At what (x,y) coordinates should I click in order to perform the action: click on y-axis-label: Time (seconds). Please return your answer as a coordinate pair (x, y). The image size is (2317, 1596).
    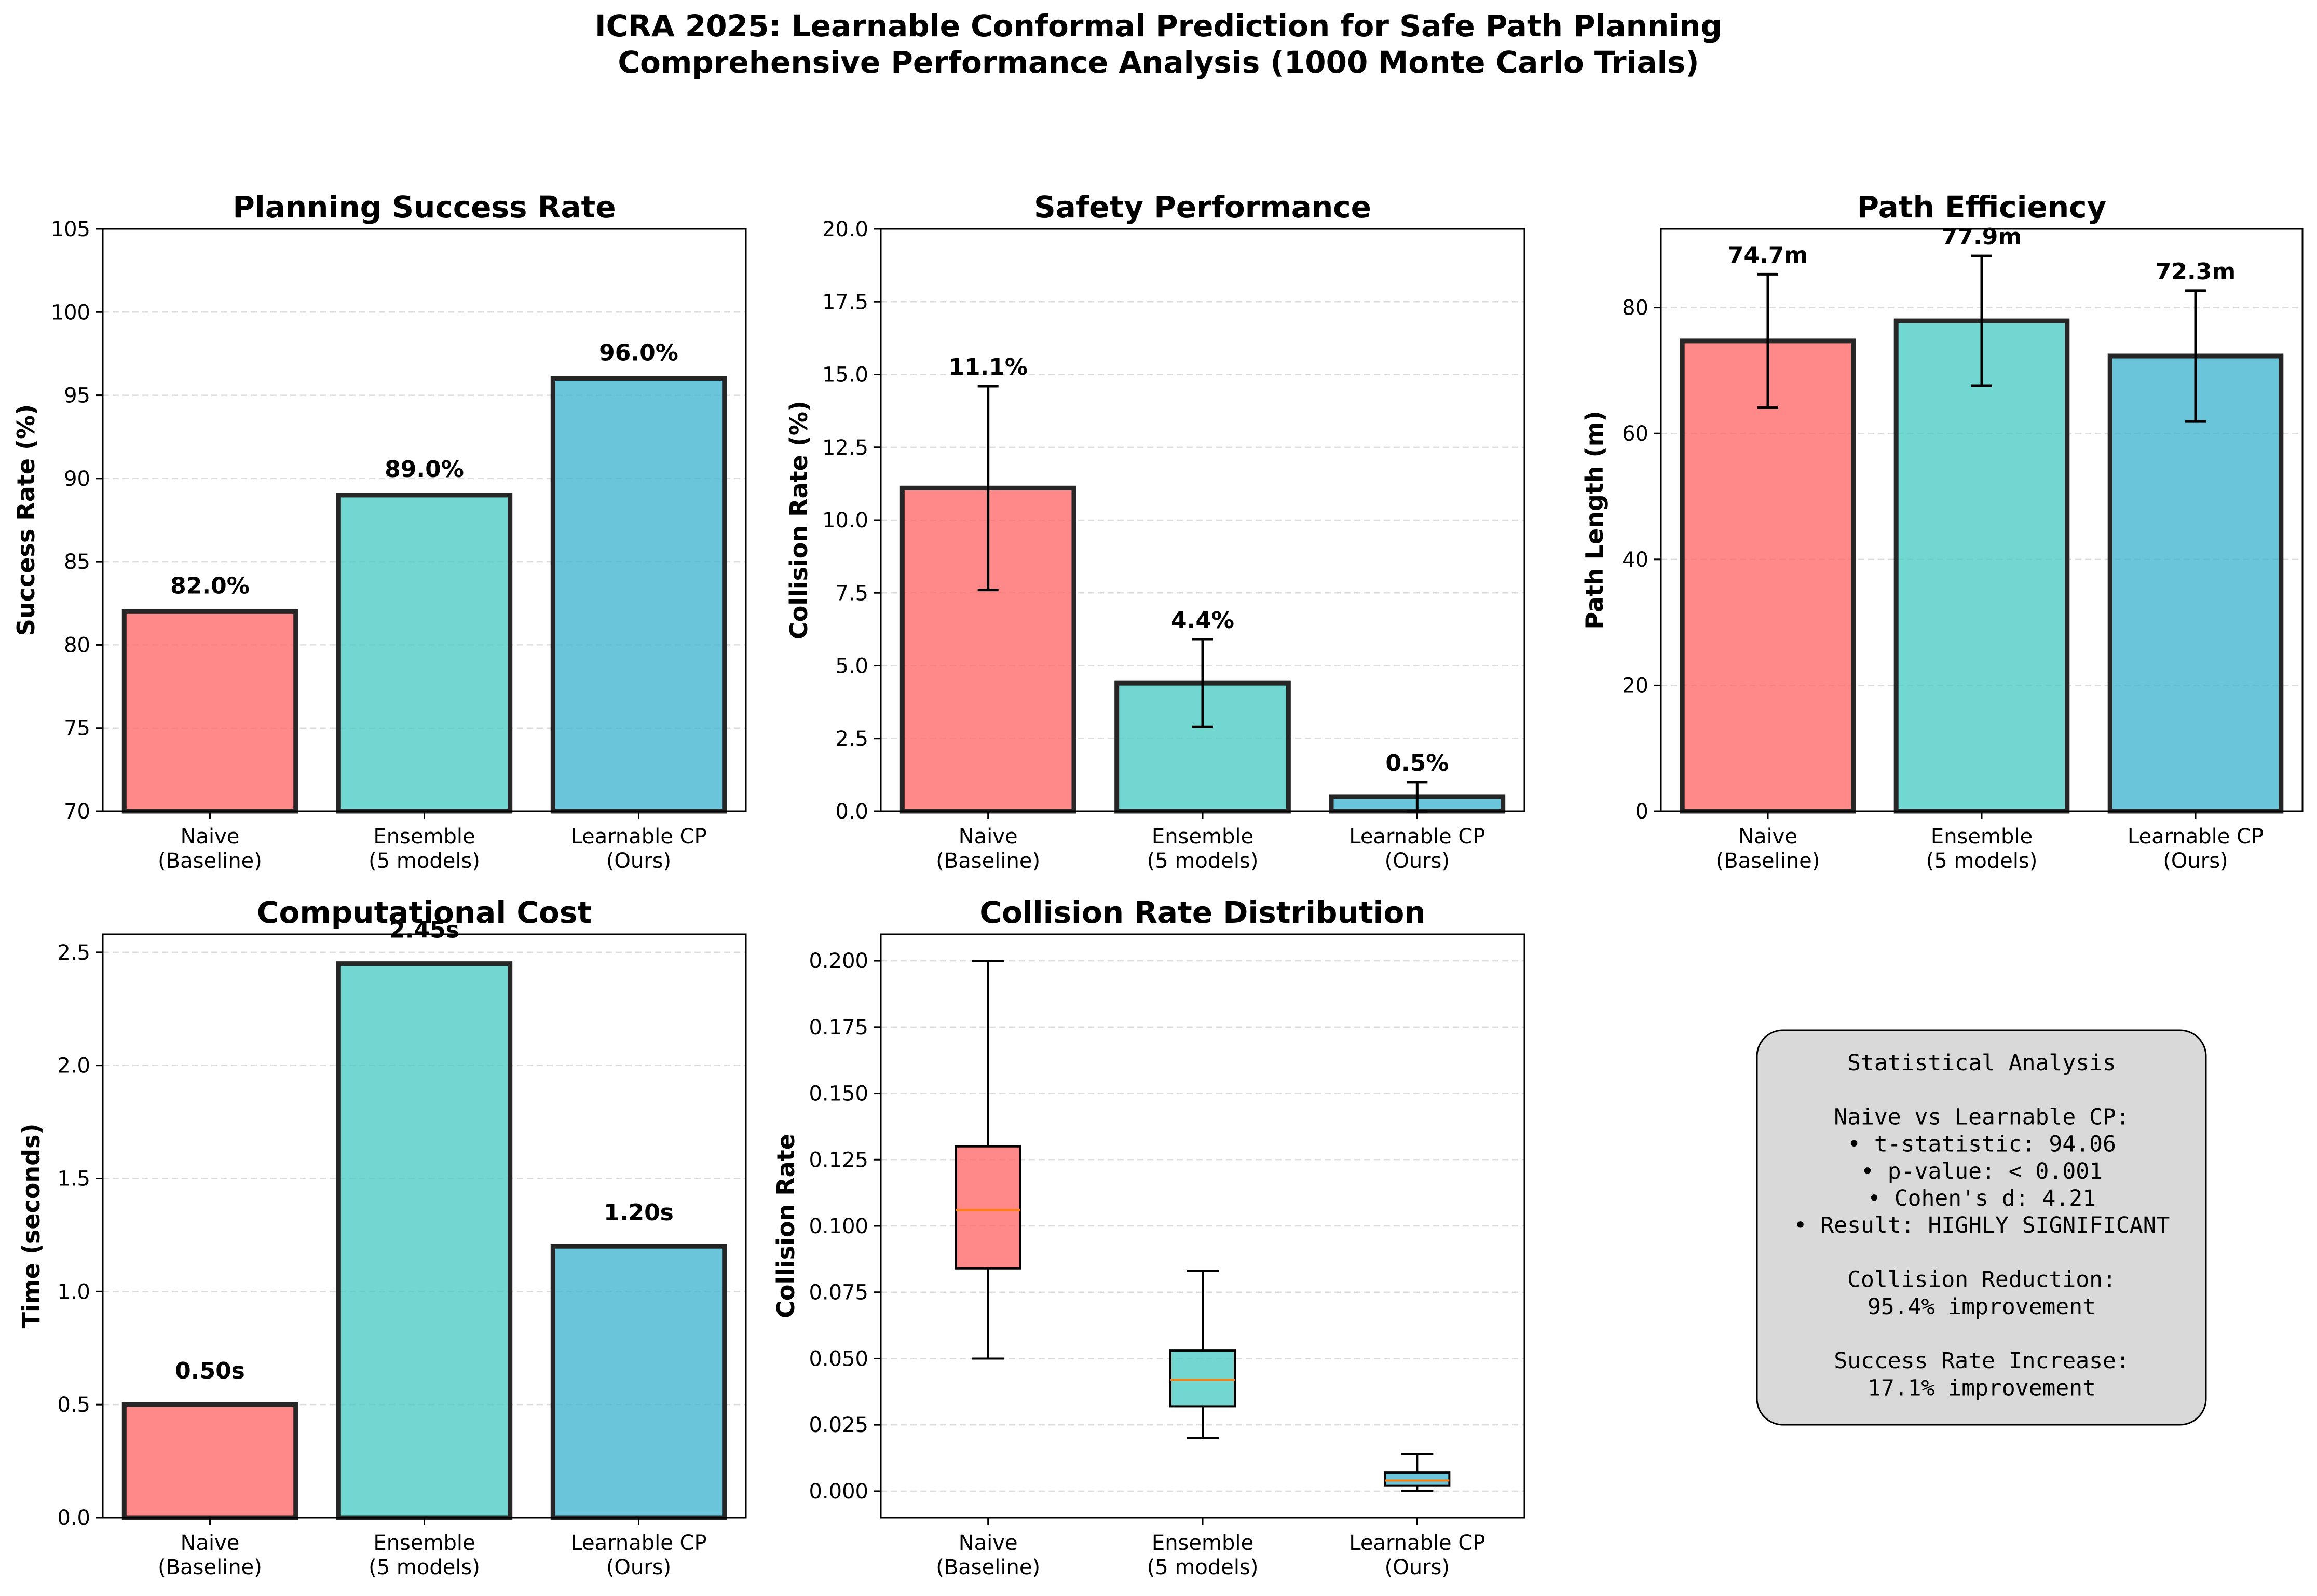
    Looking at the image, I should click on (31, 1226).